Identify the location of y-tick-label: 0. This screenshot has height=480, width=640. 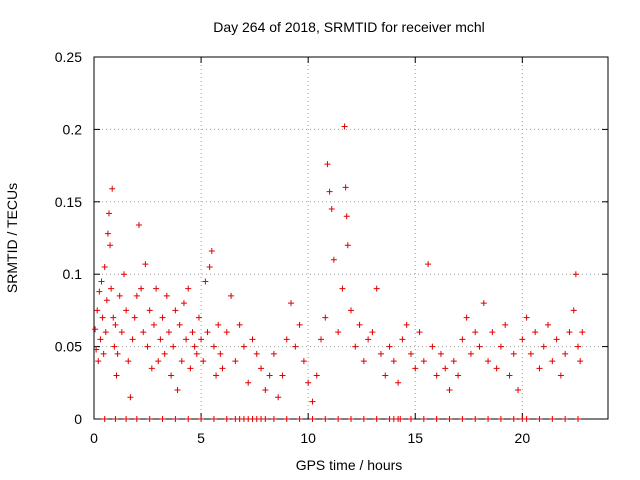
(78, 419).